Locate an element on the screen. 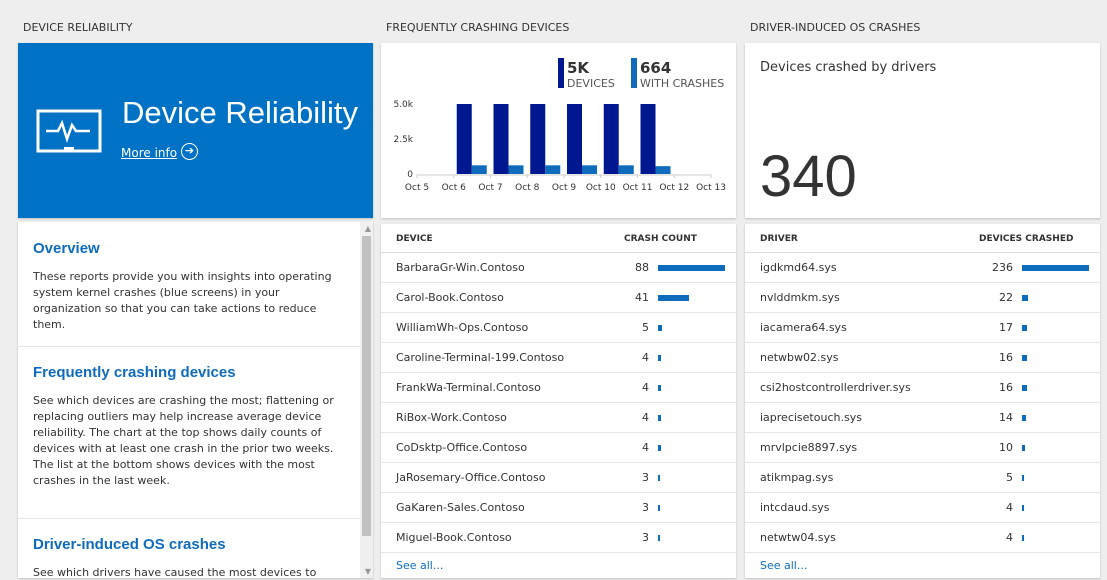  table-row: csi2hostcontrollerdriver.sys 16 is located at coordinates (922, 388).